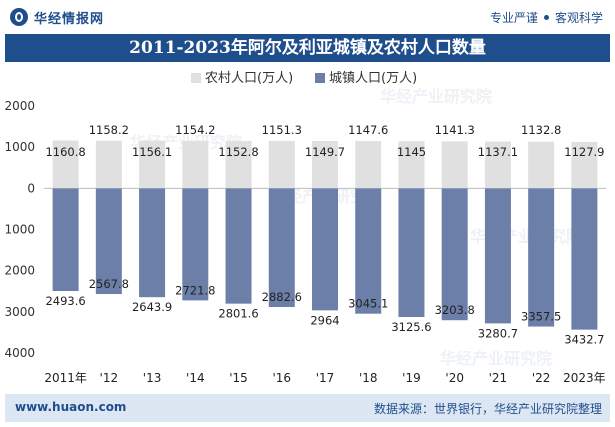  What do you see at coordinates (238, 314) in the screenshot?
I see `data-label-urban: 2801.6` at bounding box center [238, 314].